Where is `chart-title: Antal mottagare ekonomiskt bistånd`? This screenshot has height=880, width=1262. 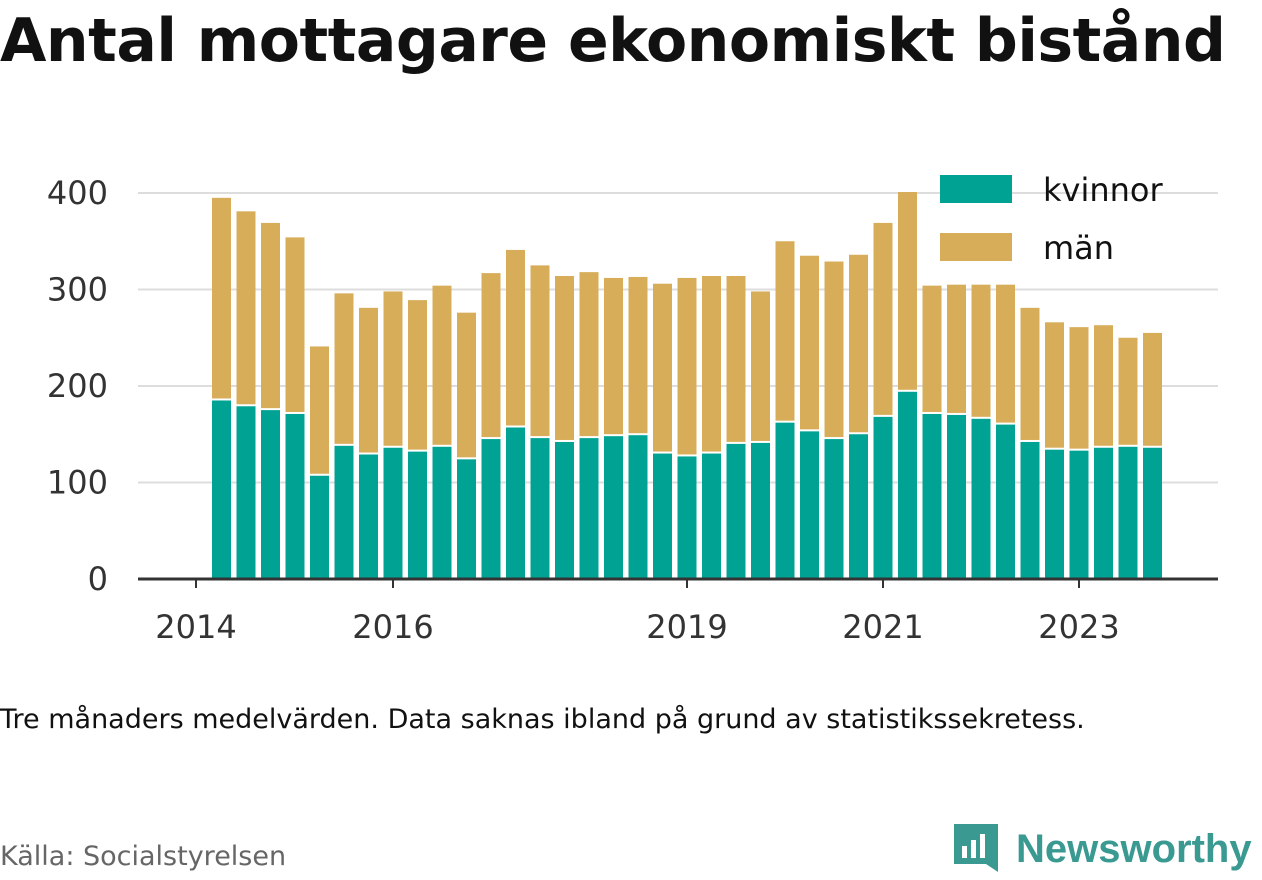
chart-title: Antal mottagare ekonomiskt bistånd is located at coordinates (613, 41).